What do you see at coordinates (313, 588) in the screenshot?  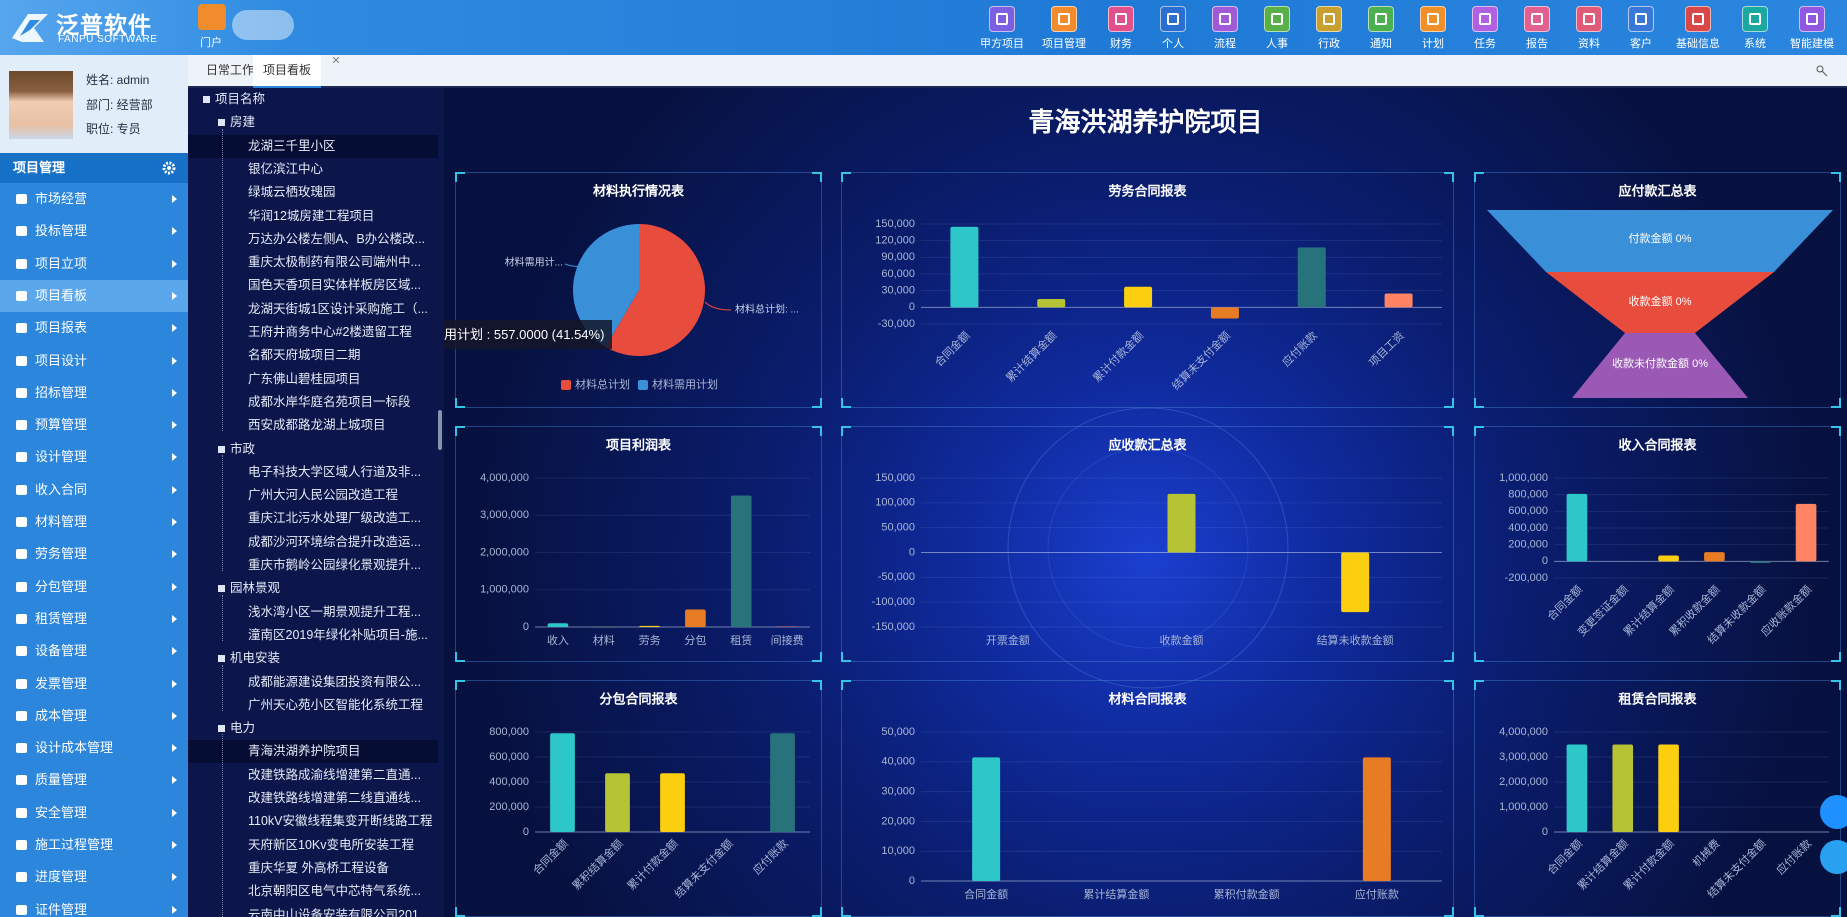 I see `tree-node: 园林景观` at bounding box center [313, 588].